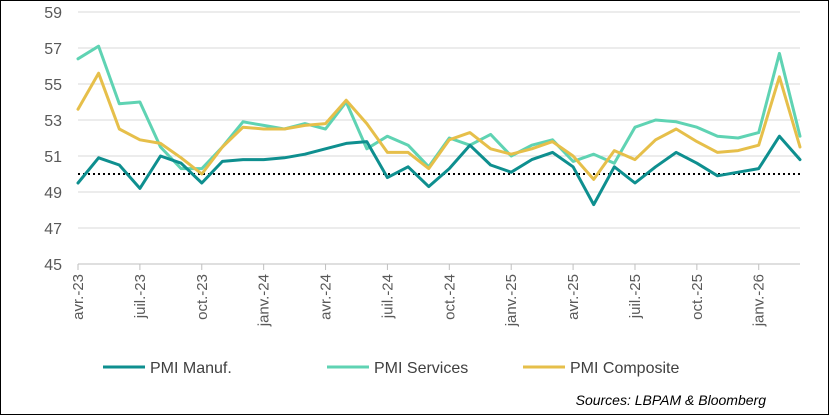 The width and height of the screenshot is (829, 415). I want to click on y-tick-label: 59, so click(53, 13).